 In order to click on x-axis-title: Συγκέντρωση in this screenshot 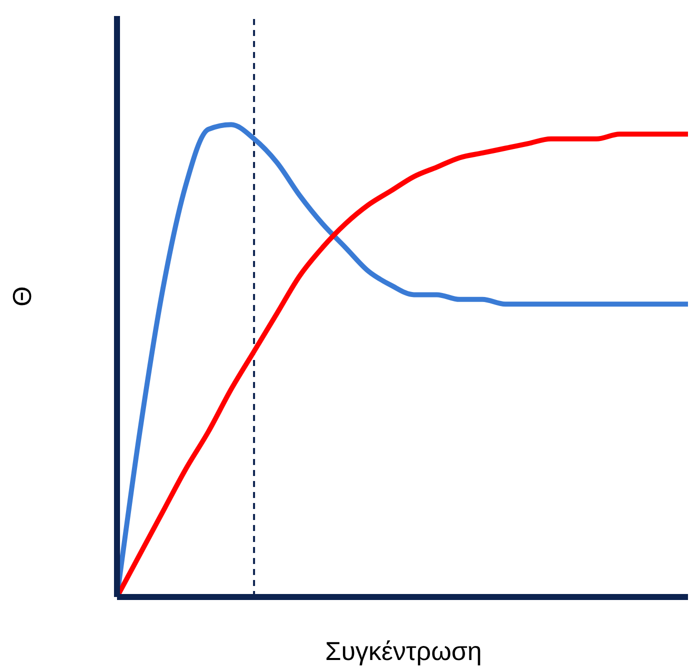, I will do `click(403, 651)`.